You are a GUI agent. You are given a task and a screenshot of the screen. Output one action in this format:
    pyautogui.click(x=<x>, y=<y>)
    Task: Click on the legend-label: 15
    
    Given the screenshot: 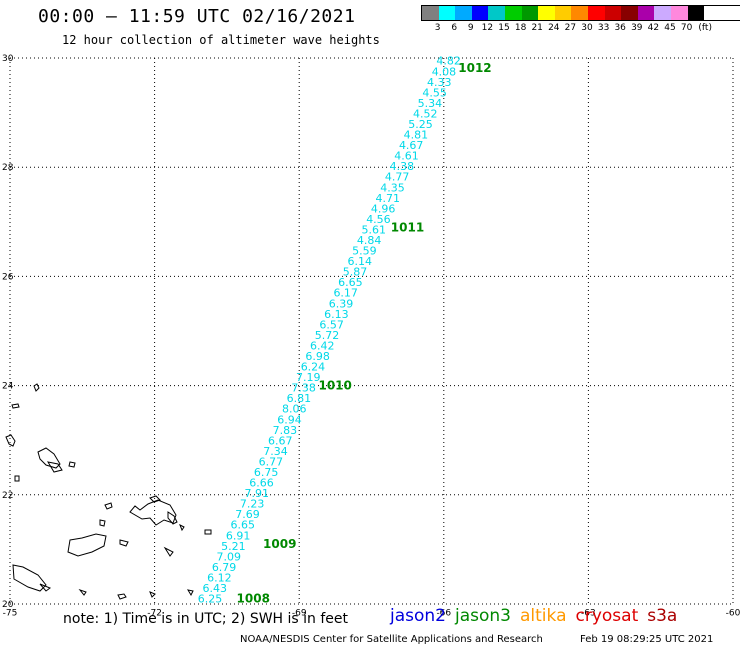 What is the action you would take?
    pyautogui.click(x=504, y=28)
    